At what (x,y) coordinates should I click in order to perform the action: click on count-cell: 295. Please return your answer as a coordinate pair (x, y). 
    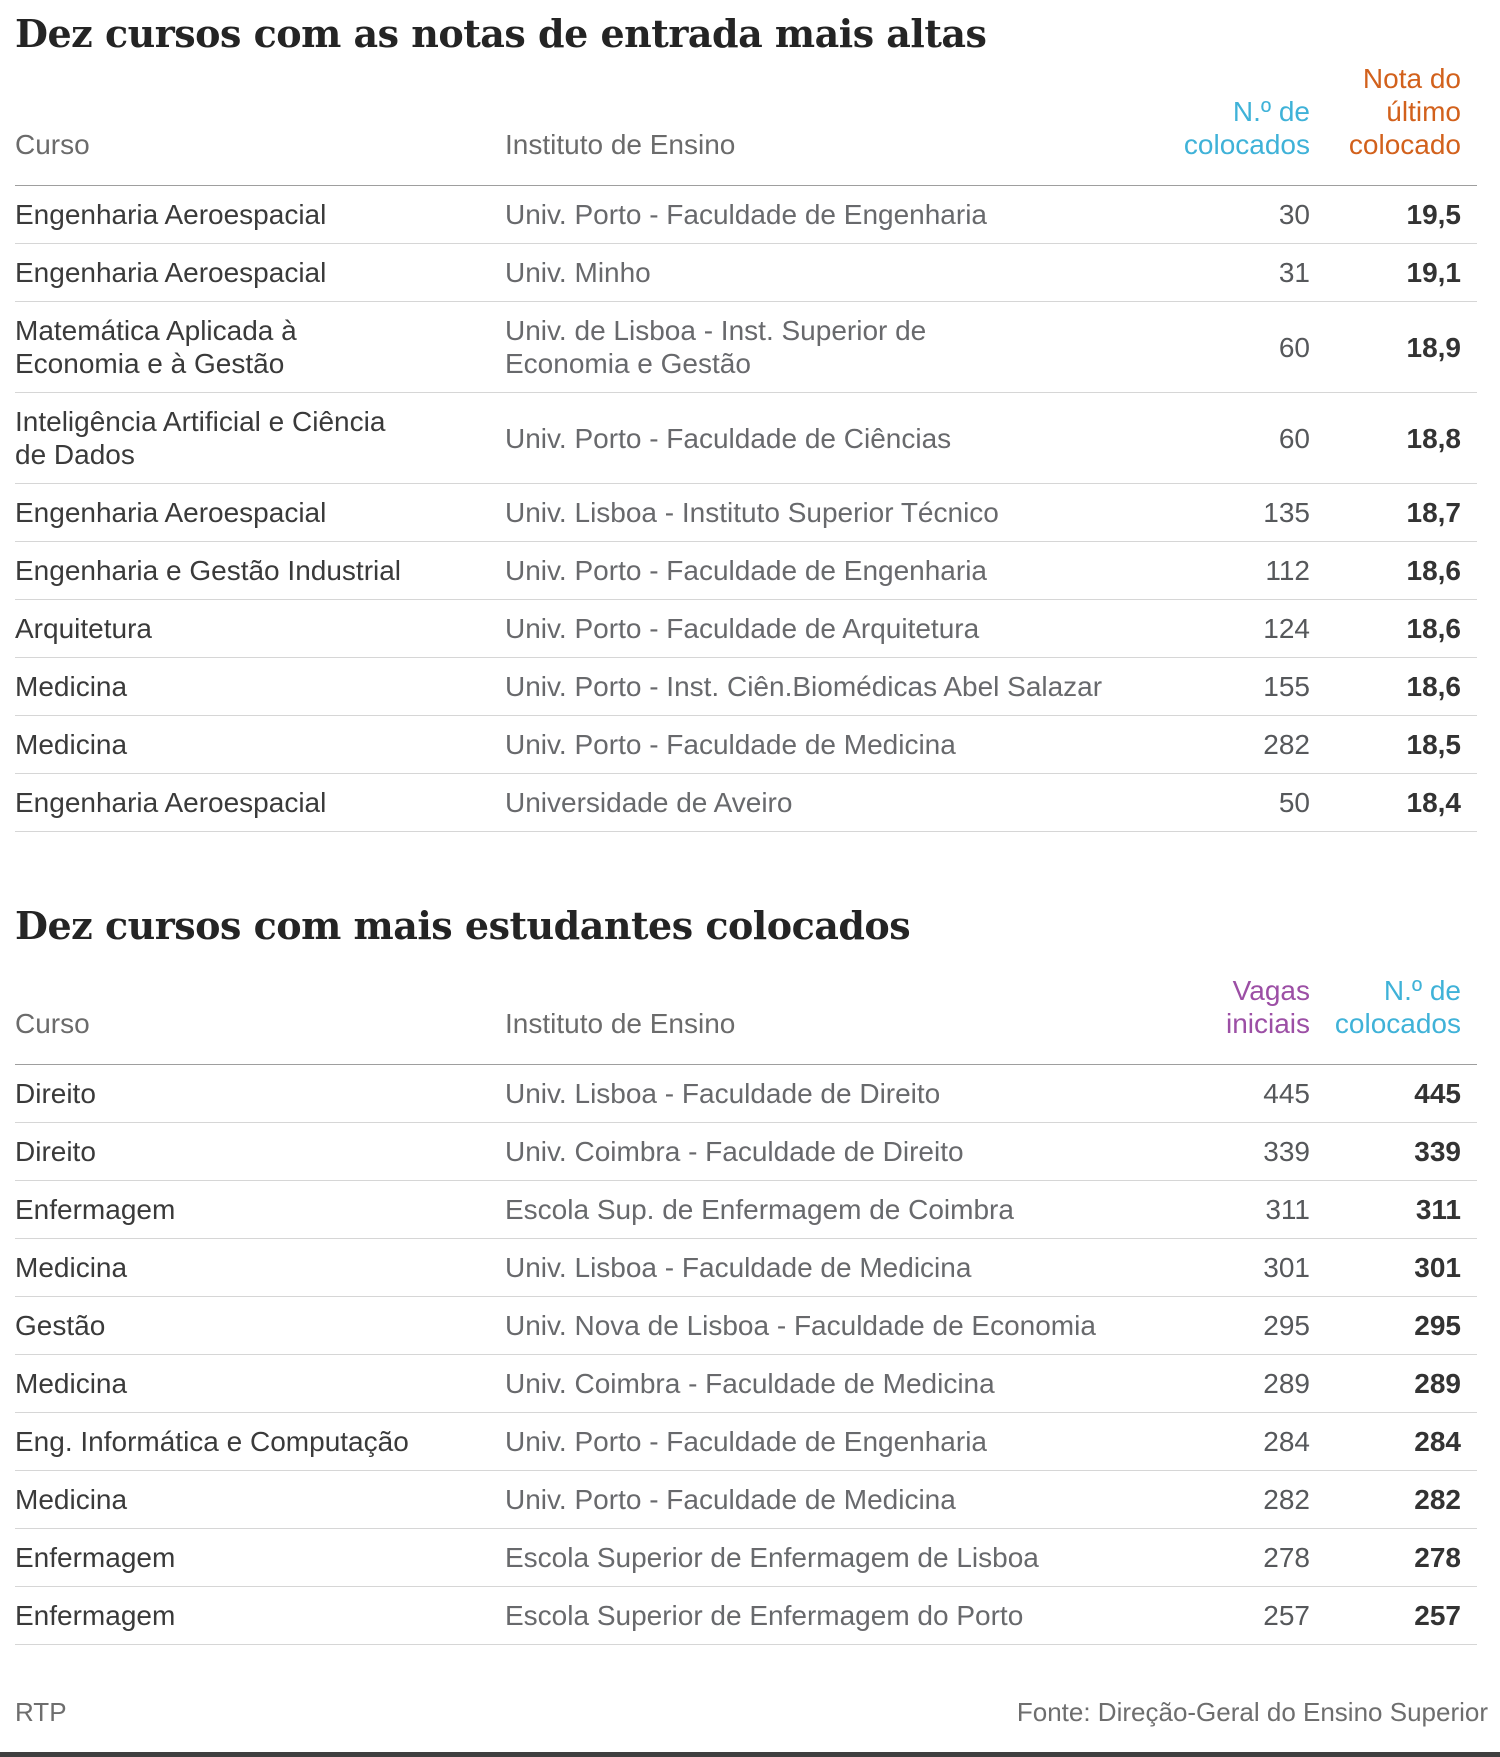
    Looking at the image, I should click on (1286, 1325).